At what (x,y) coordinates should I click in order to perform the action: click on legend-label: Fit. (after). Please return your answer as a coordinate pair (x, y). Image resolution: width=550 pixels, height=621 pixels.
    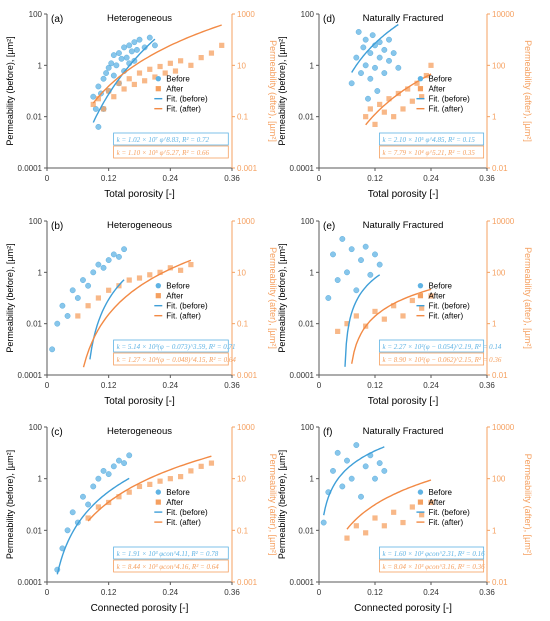
    Looking at the image, I should click on (183, 316).